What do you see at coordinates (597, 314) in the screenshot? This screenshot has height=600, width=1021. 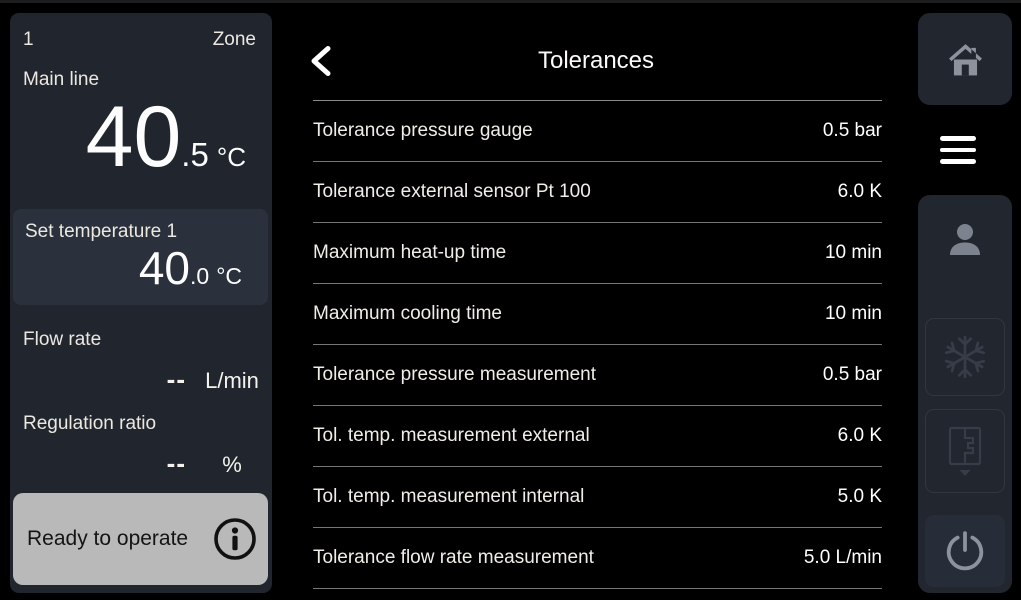 I see `list-item: Maximum cooling time 10 min` at bounding box center [597, 314].